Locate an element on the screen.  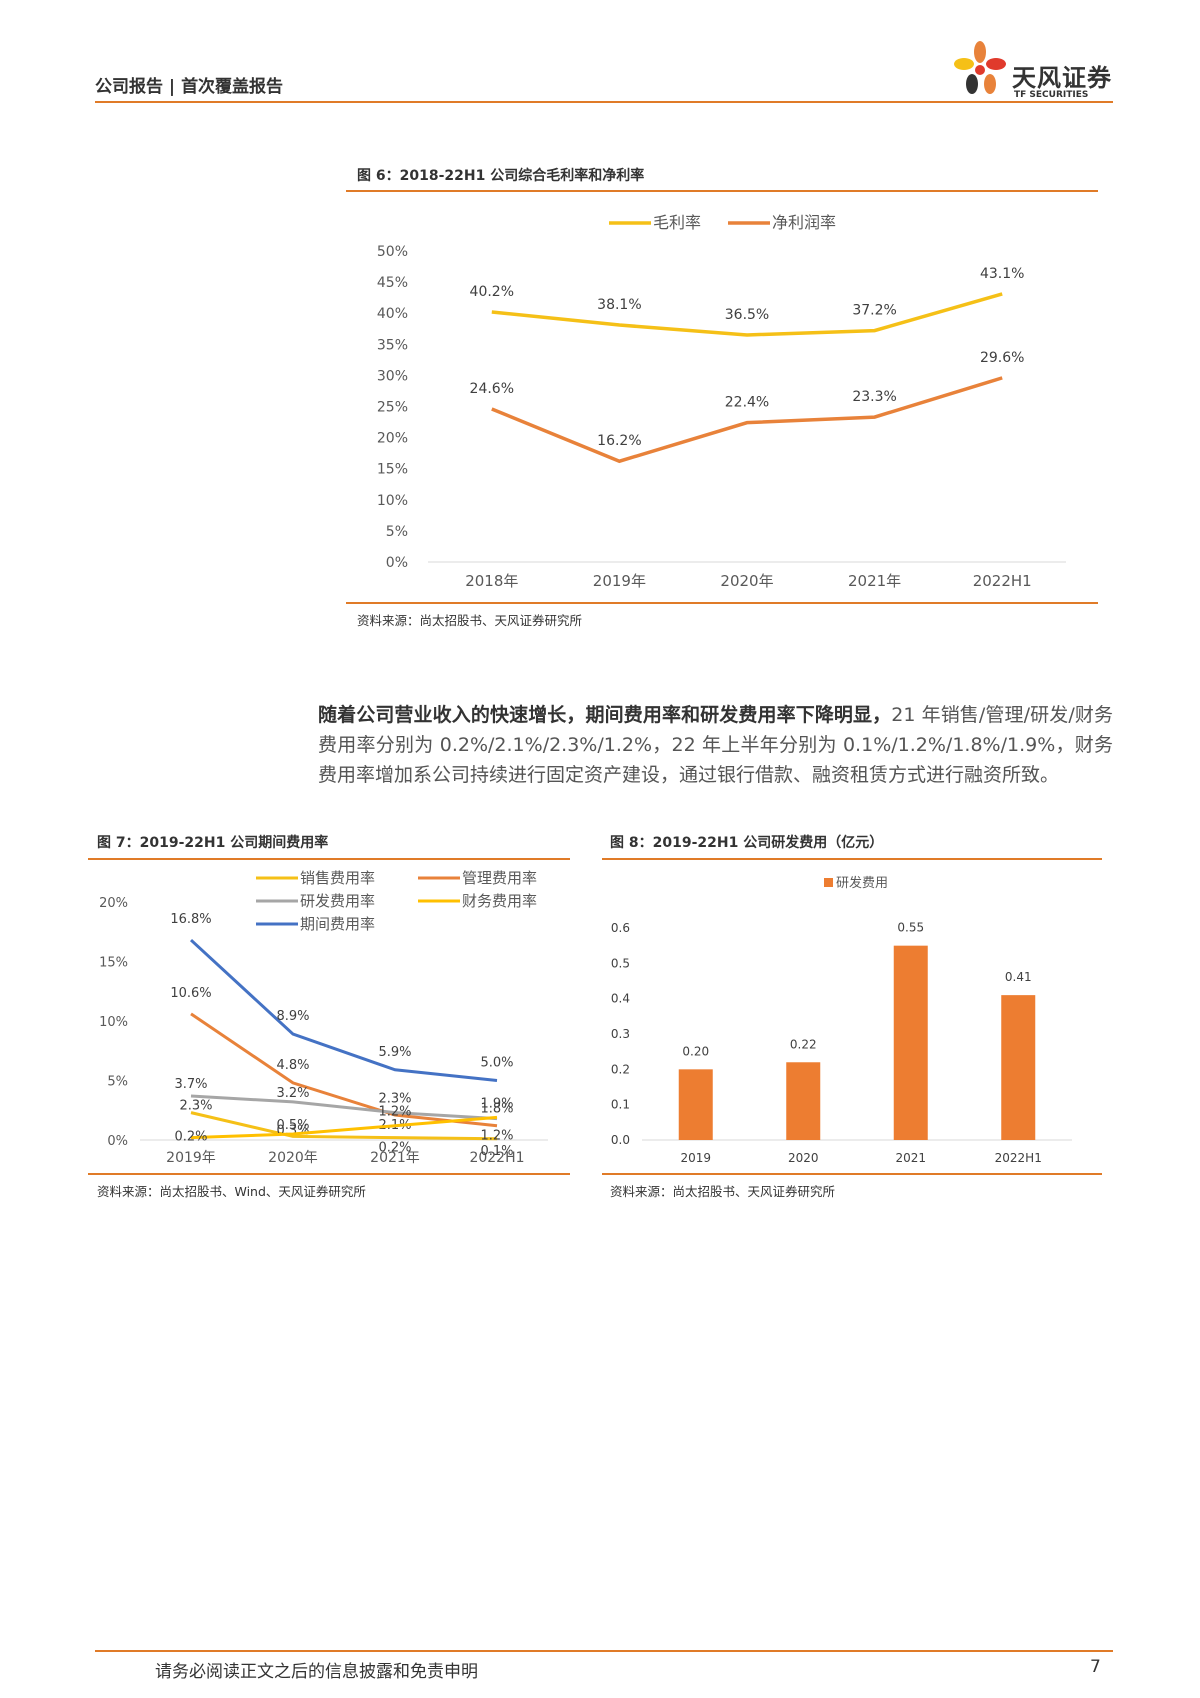
legend-label: 销售费用率 is located at coordinates (337, 878).